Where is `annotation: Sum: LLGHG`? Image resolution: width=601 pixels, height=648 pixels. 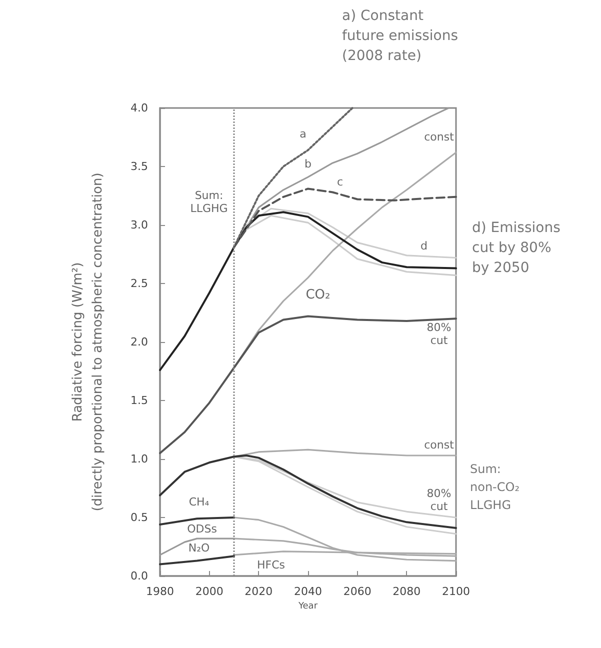 annotation: Sum: LLGHG is located at coordinates (209, 202).